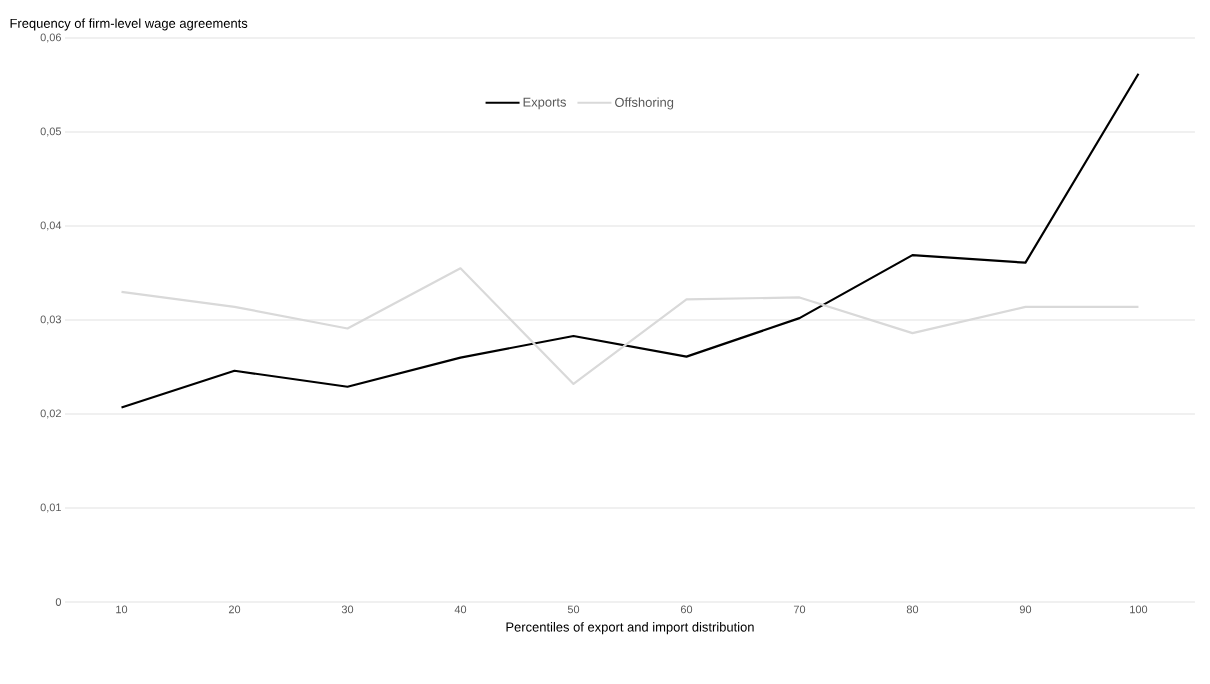 Image resolution: width=1210 pixels, height=684 pixels. What do you see at coordinates (58, 602) in the screenshot?
I see `y-tick-label: 0` at bounding box center [58, 602].